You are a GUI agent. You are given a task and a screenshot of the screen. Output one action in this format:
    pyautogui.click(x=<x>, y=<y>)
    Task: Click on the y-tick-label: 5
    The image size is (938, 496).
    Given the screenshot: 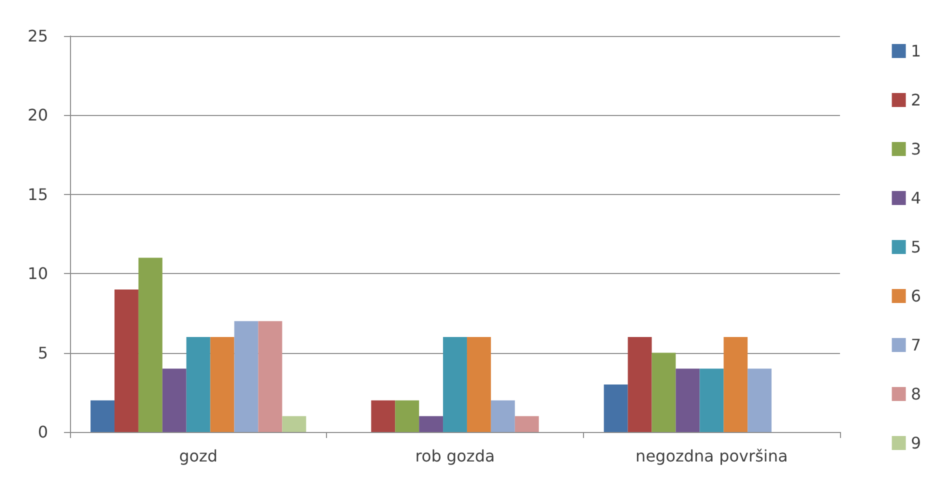 What is the action you would take?
    pyautogui.click(x=43, y=352)
    